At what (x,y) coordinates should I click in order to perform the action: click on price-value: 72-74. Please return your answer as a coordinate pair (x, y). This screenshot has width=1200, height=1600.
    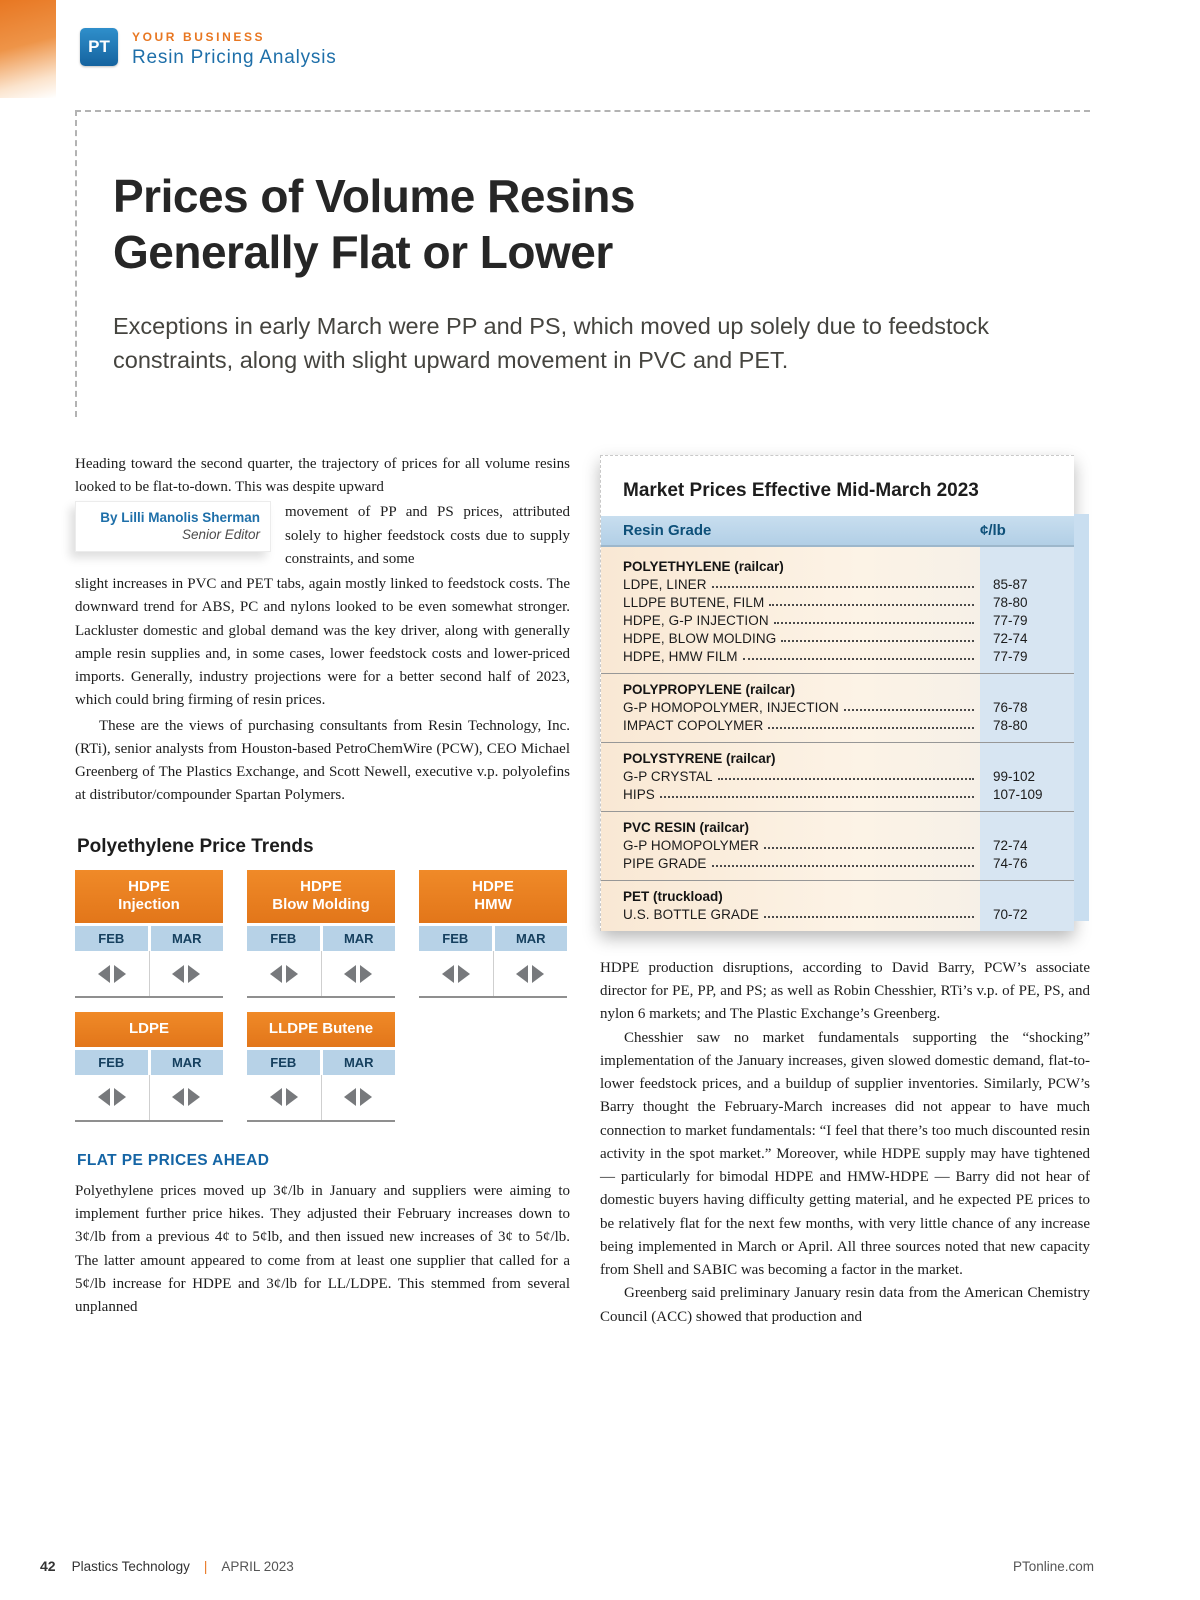
    Looking at the image, I should click on (1010, 846).